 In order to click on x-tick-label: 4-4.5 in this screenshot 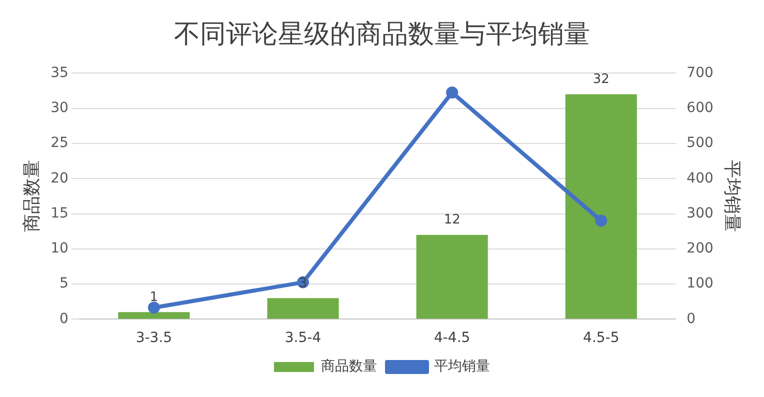, I will do `click(452, 338)`.